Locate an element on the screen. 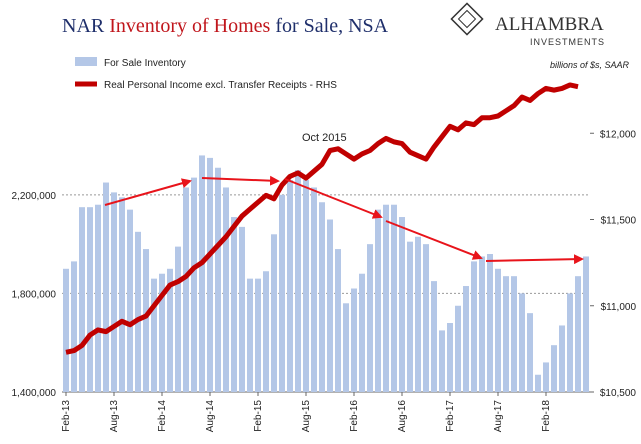  logo: ALHAMBRA INVESTMENTS is located at coordinates (527, 24).